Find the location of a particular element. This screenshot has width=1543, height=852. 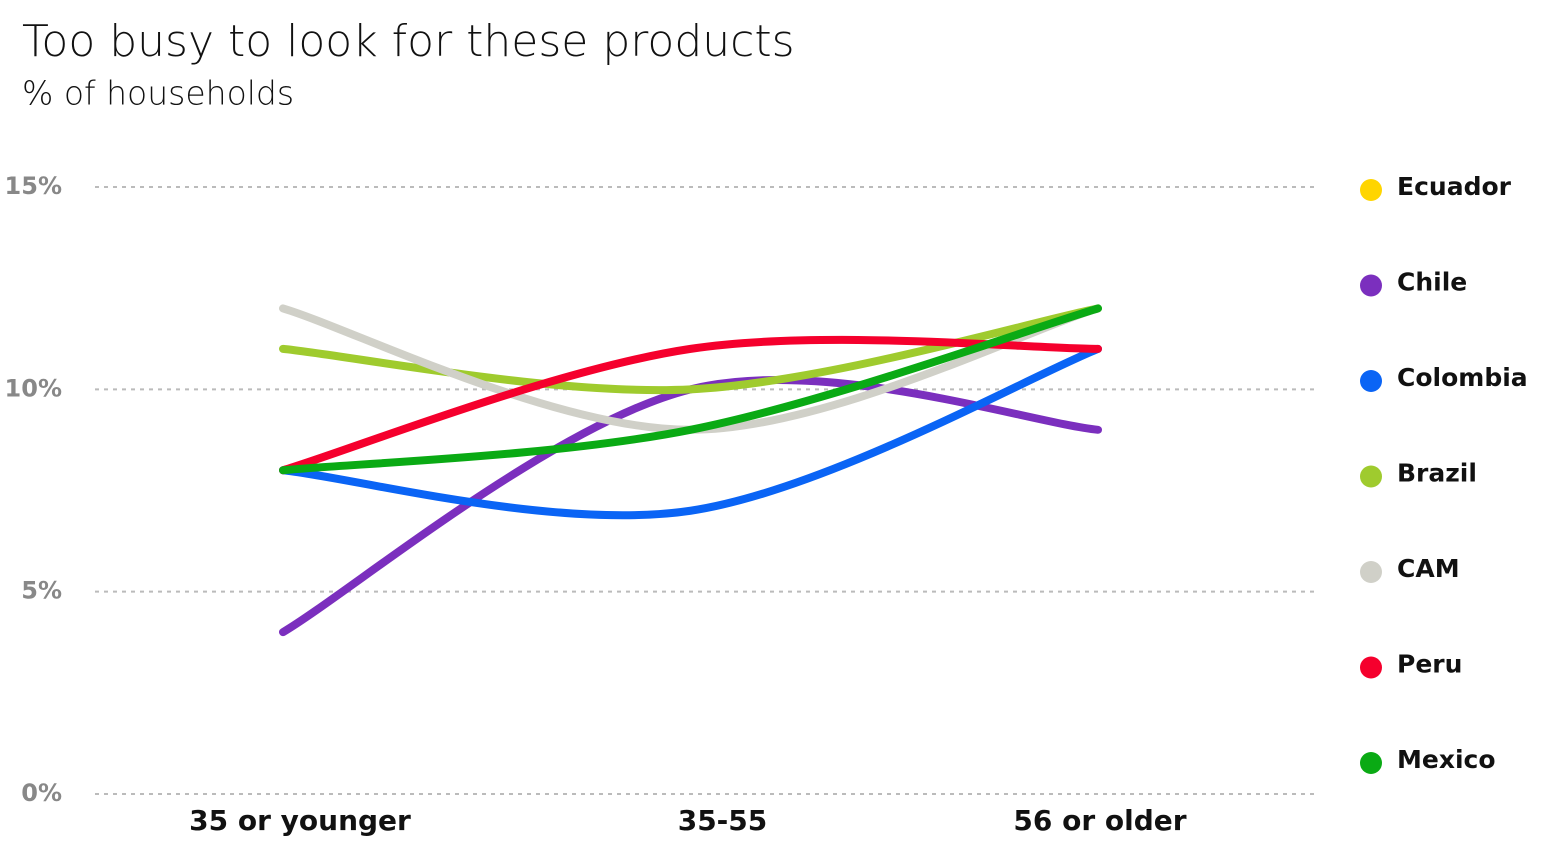

y-tick-label: 0% is located at coordinates (41, 793).